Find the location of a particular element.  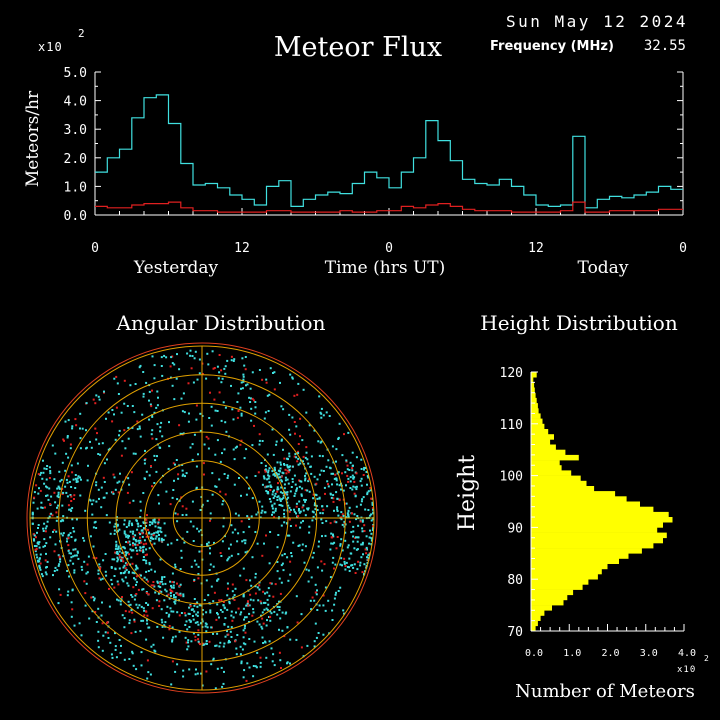

height-x-tick-label: 1.0 is located at coordinates (572, 653).